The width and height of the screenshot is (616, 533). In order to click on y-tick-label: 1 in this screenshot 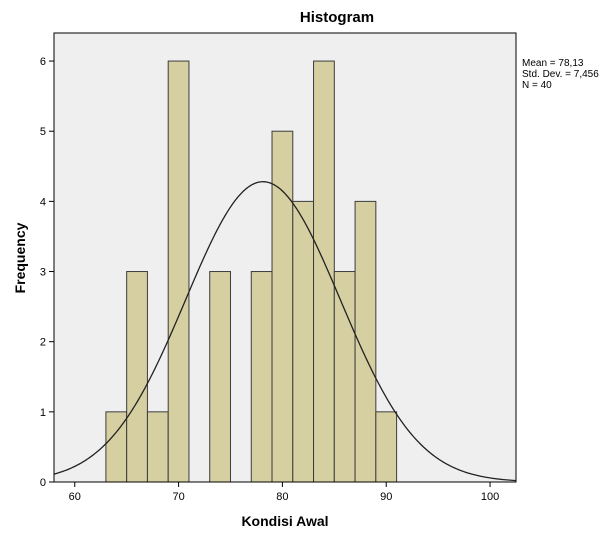, I will do `click(43, 413)`.